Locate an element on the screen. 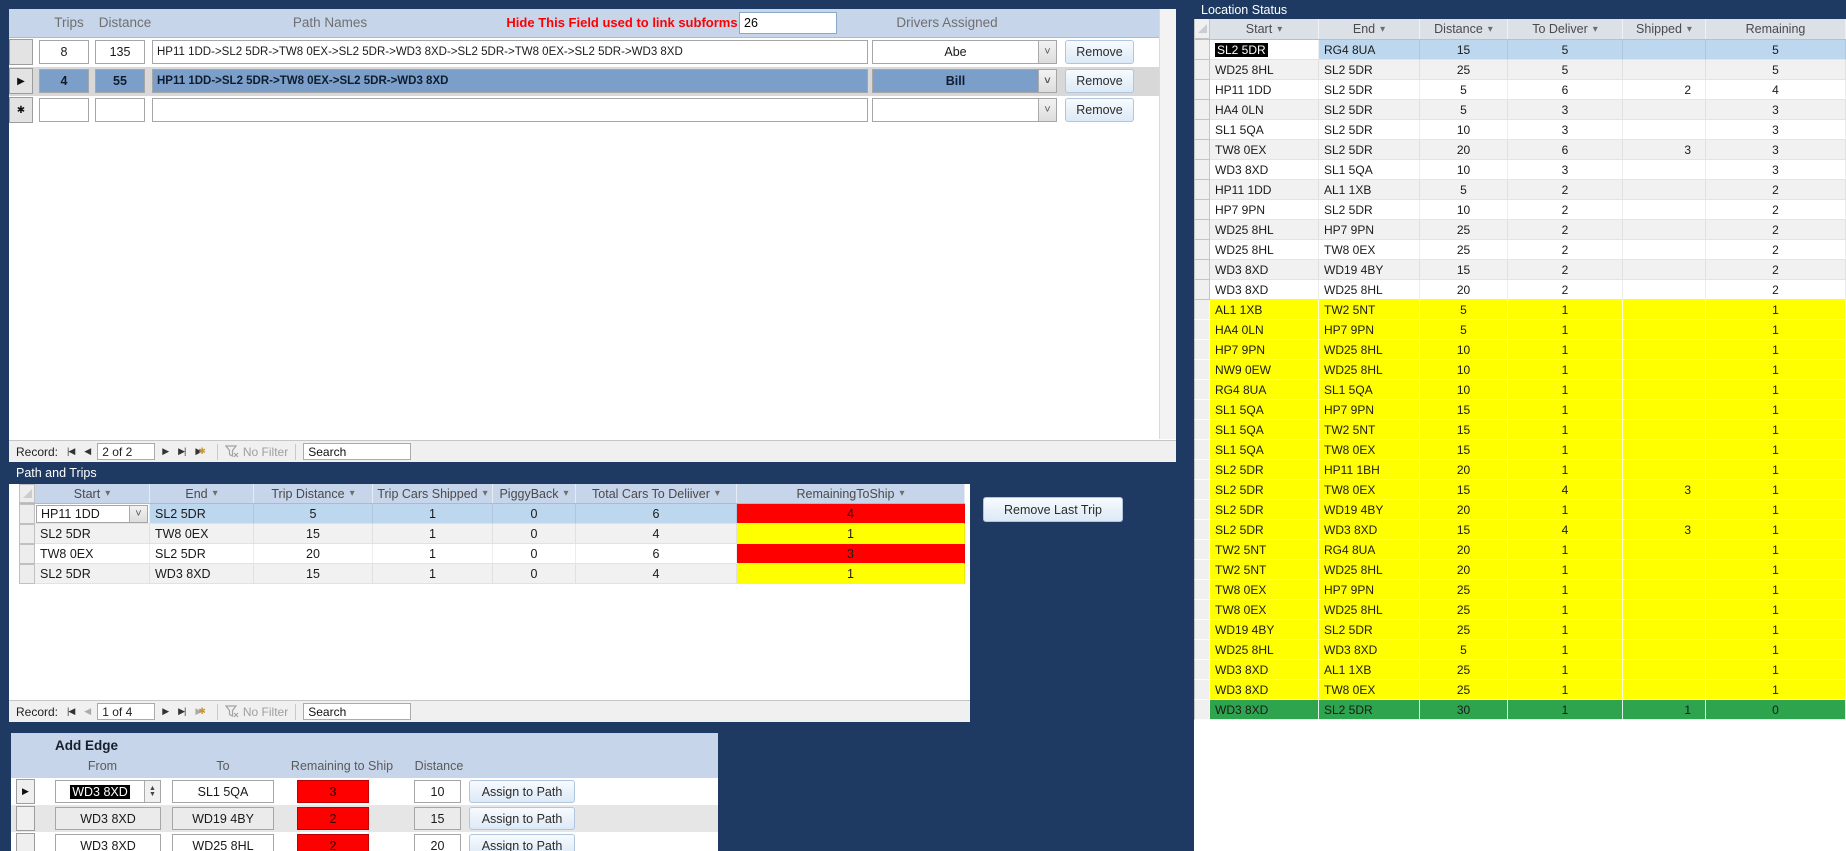 The width and height of the screenshot is (1846, 851). location-status-row: SL1 5QA TW2 5NT 15 1 1 is located at coordinates (1520, 430).